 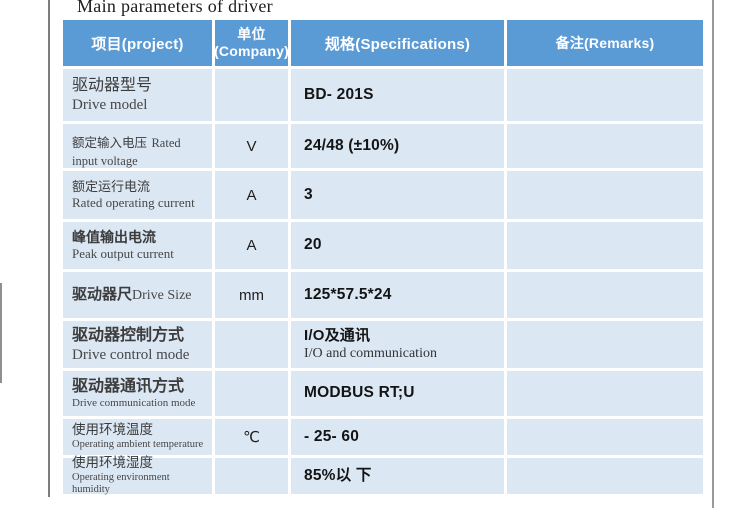 I want to click on page-title: Main parameters of driver, so click(x=175, y=8).